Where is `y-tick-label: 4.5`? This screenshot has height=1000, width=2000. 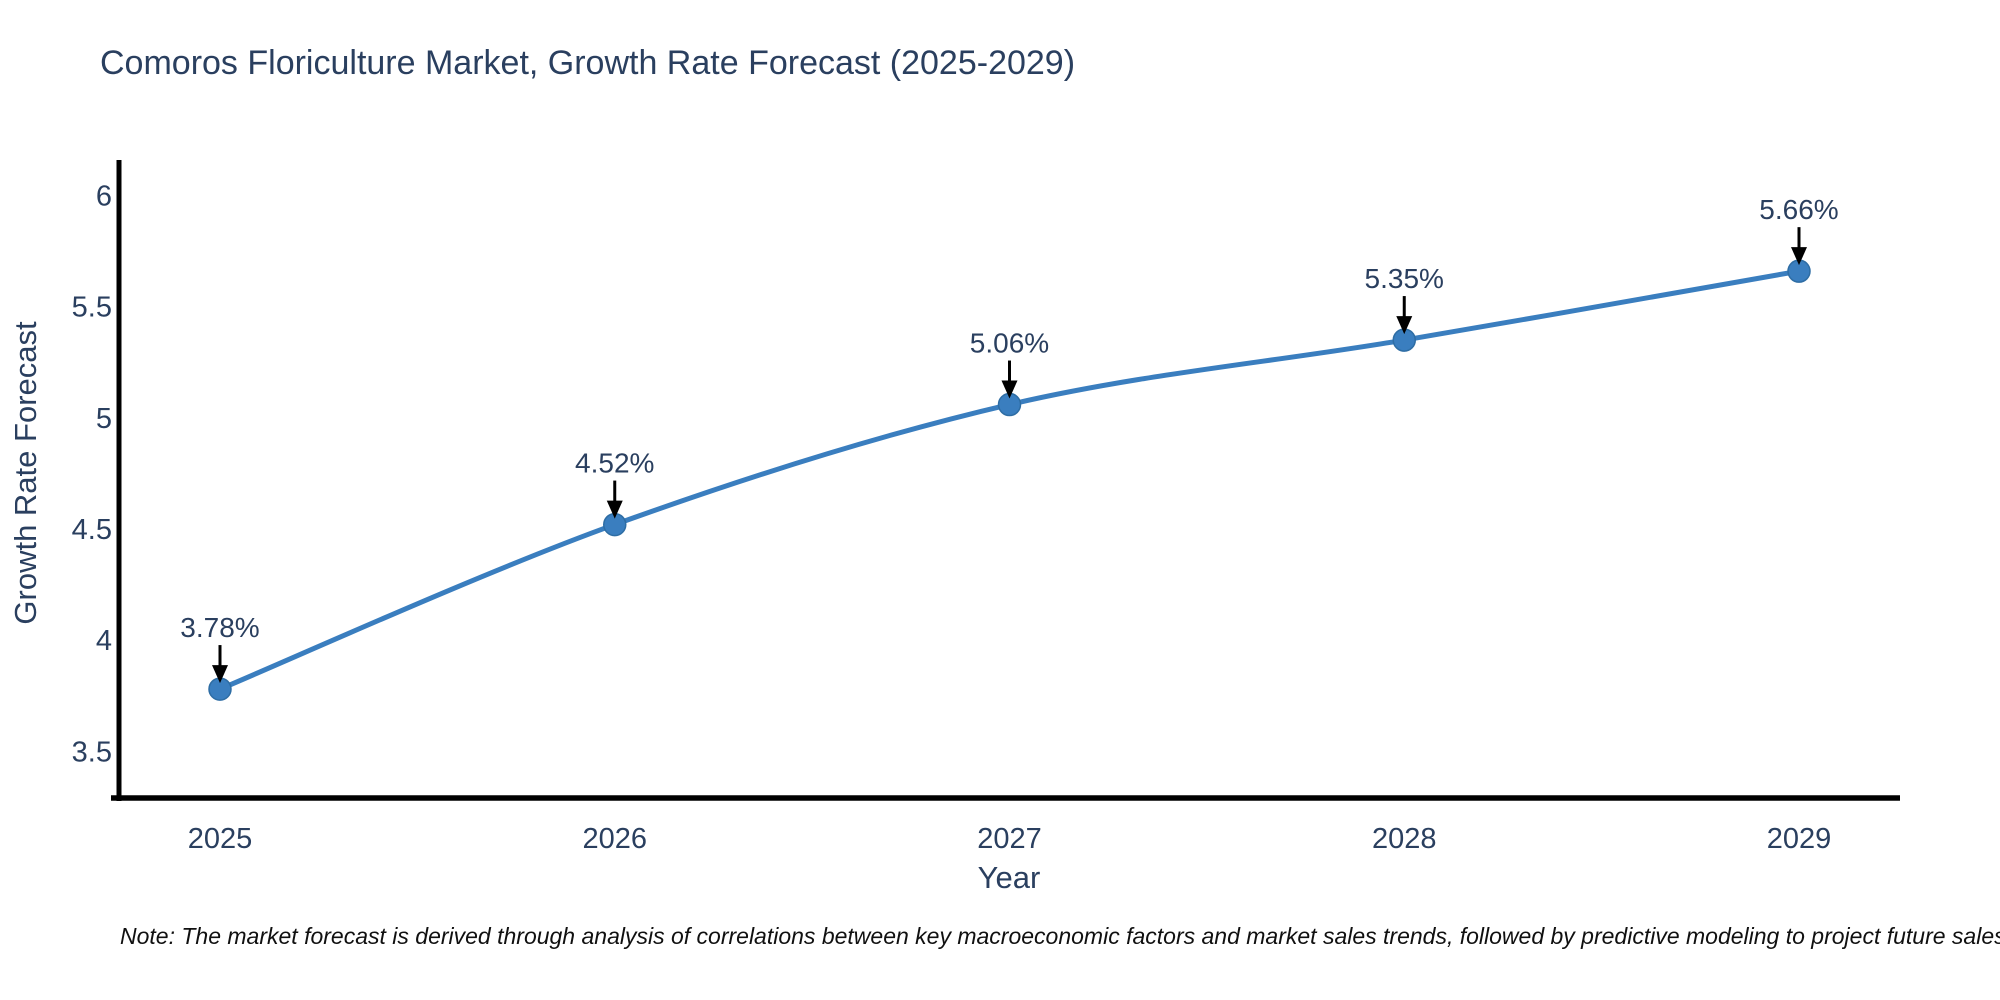
y-tick-label: 4.5 is located at coordinates (92, 530).